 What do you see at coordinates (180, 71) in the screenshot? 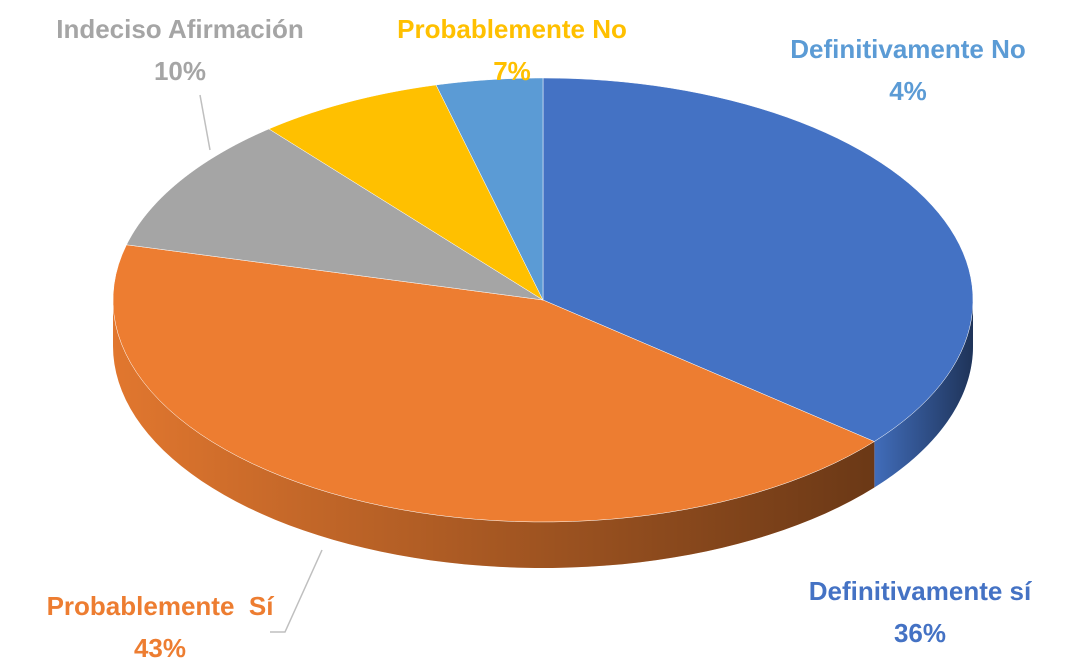
I see `slice-value-label: 10%` at bounding box center [180, 71].